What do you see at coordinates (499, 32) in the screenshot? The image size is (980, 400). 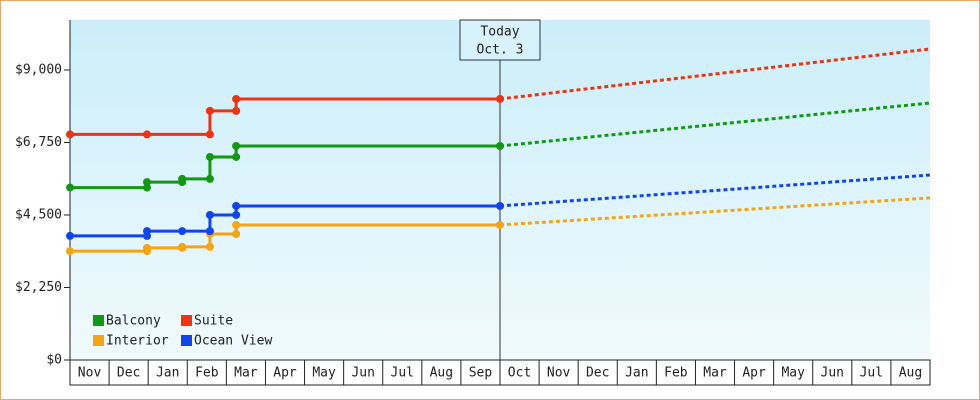 I see `today-label: Today` at bounding box center [499, 32].